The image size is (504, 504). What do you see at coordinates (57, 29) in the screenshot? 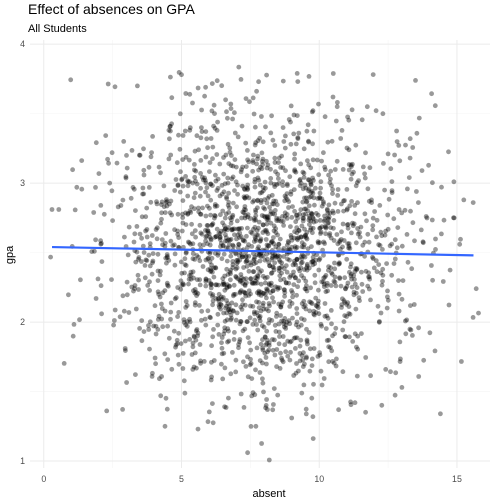
I see `chart-subtitle: All Students` at bounding box center [57, 29].